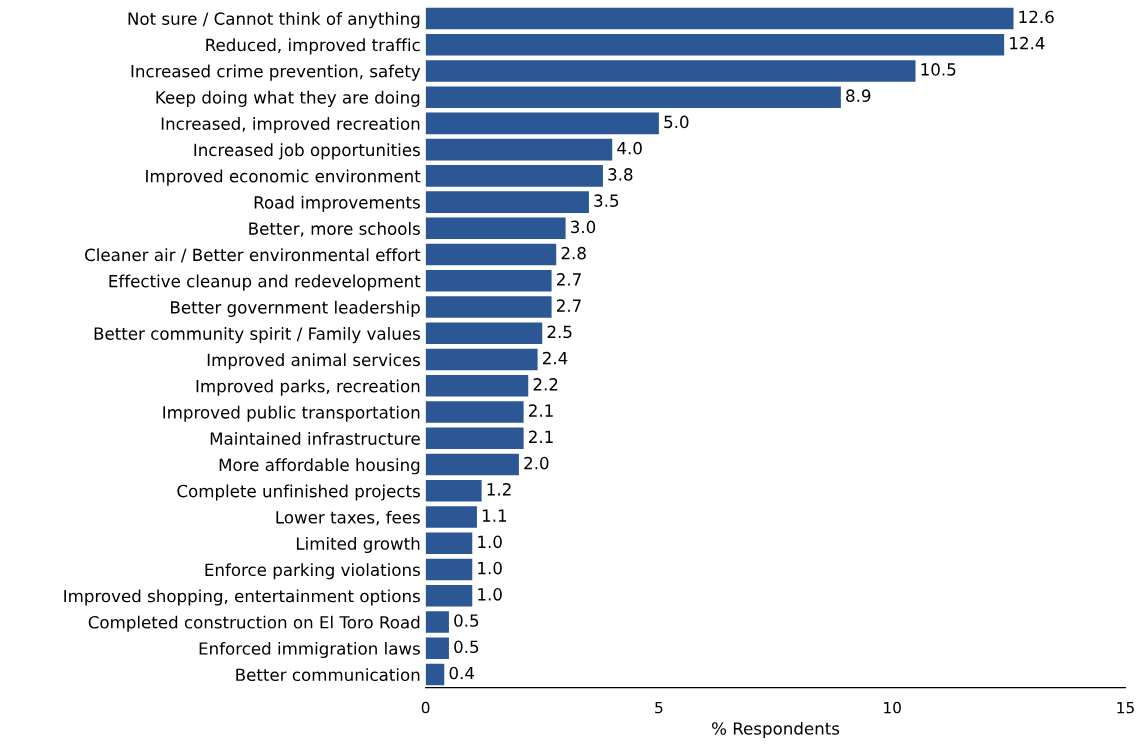  What do you see at coordinates (274, 20) in the screenshot?
I see `y-tick-label: Not sure / Cannot think of anything` at bounding box center [274, 20].